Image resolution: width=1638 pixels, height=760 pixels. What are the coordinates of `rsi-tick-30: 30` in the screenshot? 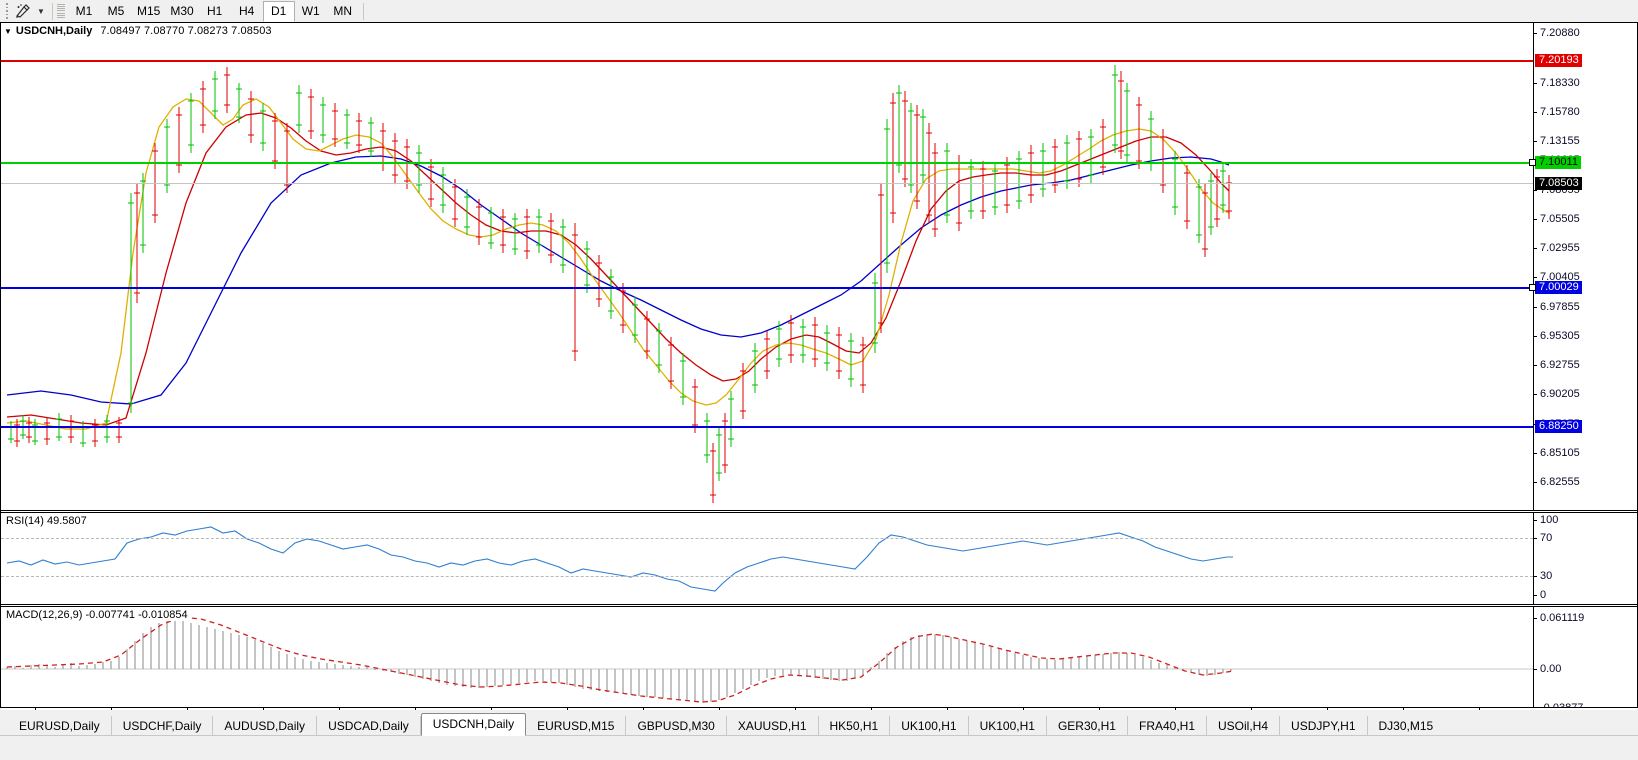 It's located at (1546, 576).